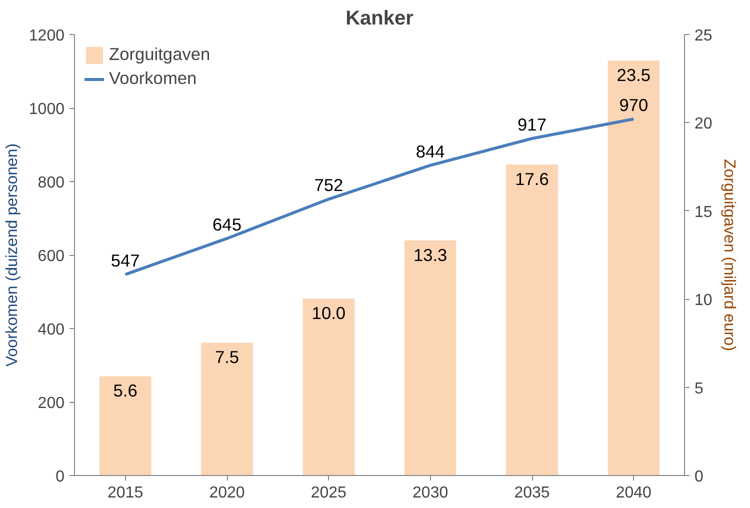 The width and height of the screenshot is (750, 508). I want to click on data-label: 10.0, so click(329, 313).